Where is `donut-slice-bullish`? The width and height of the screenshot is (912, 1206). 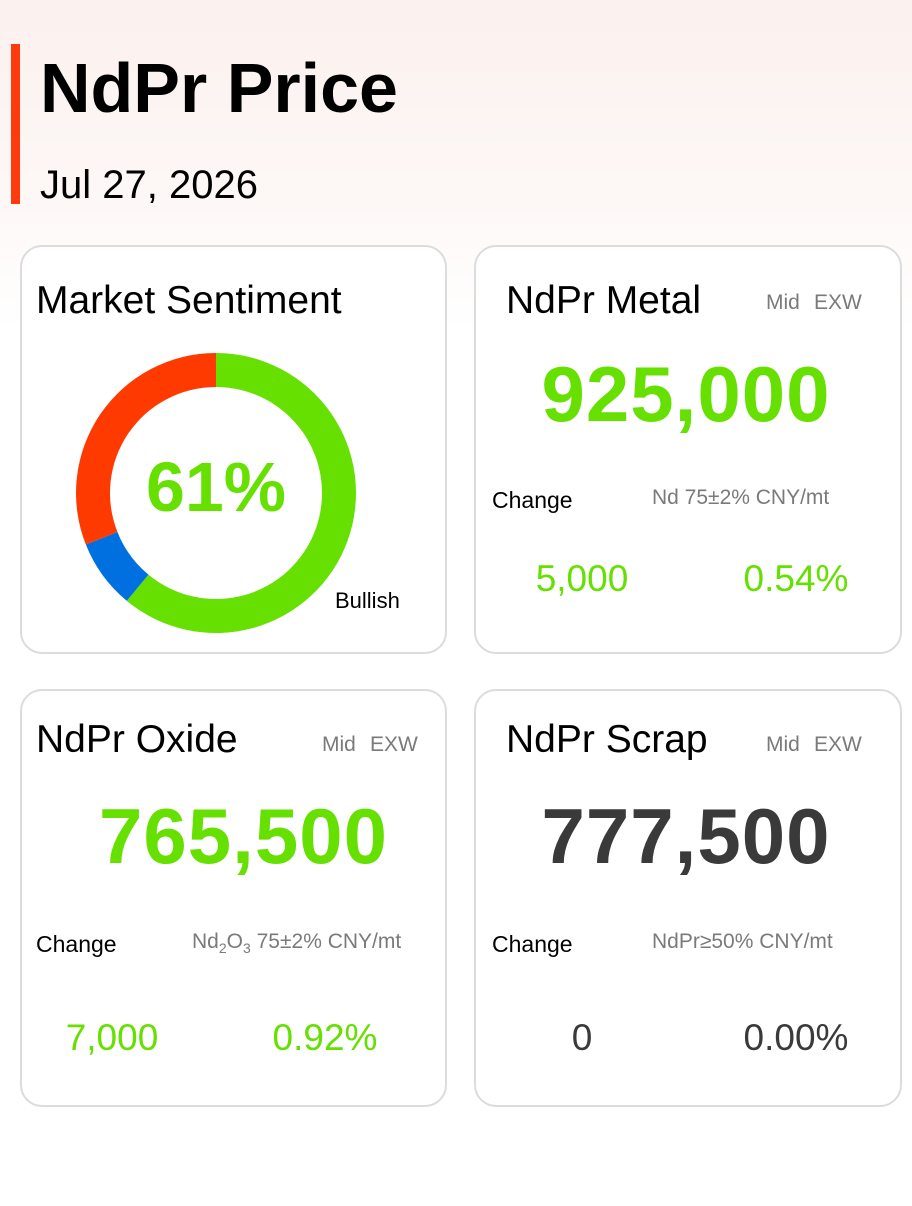
donut-slice-bullish is located at coordinates (241, 493).